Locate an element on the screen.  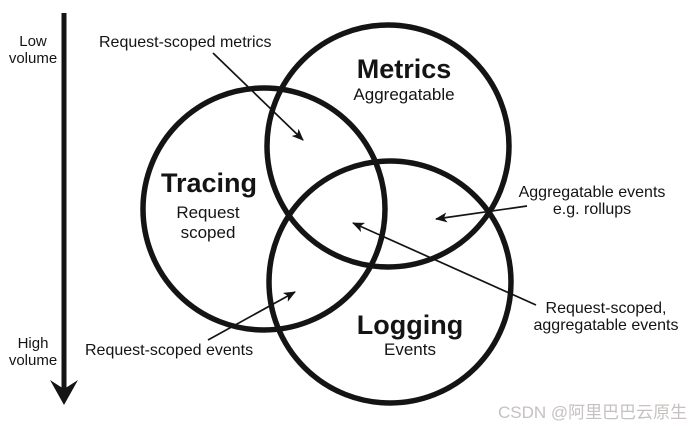
metrics-title: Metrics is located at coordinates (404, 69).